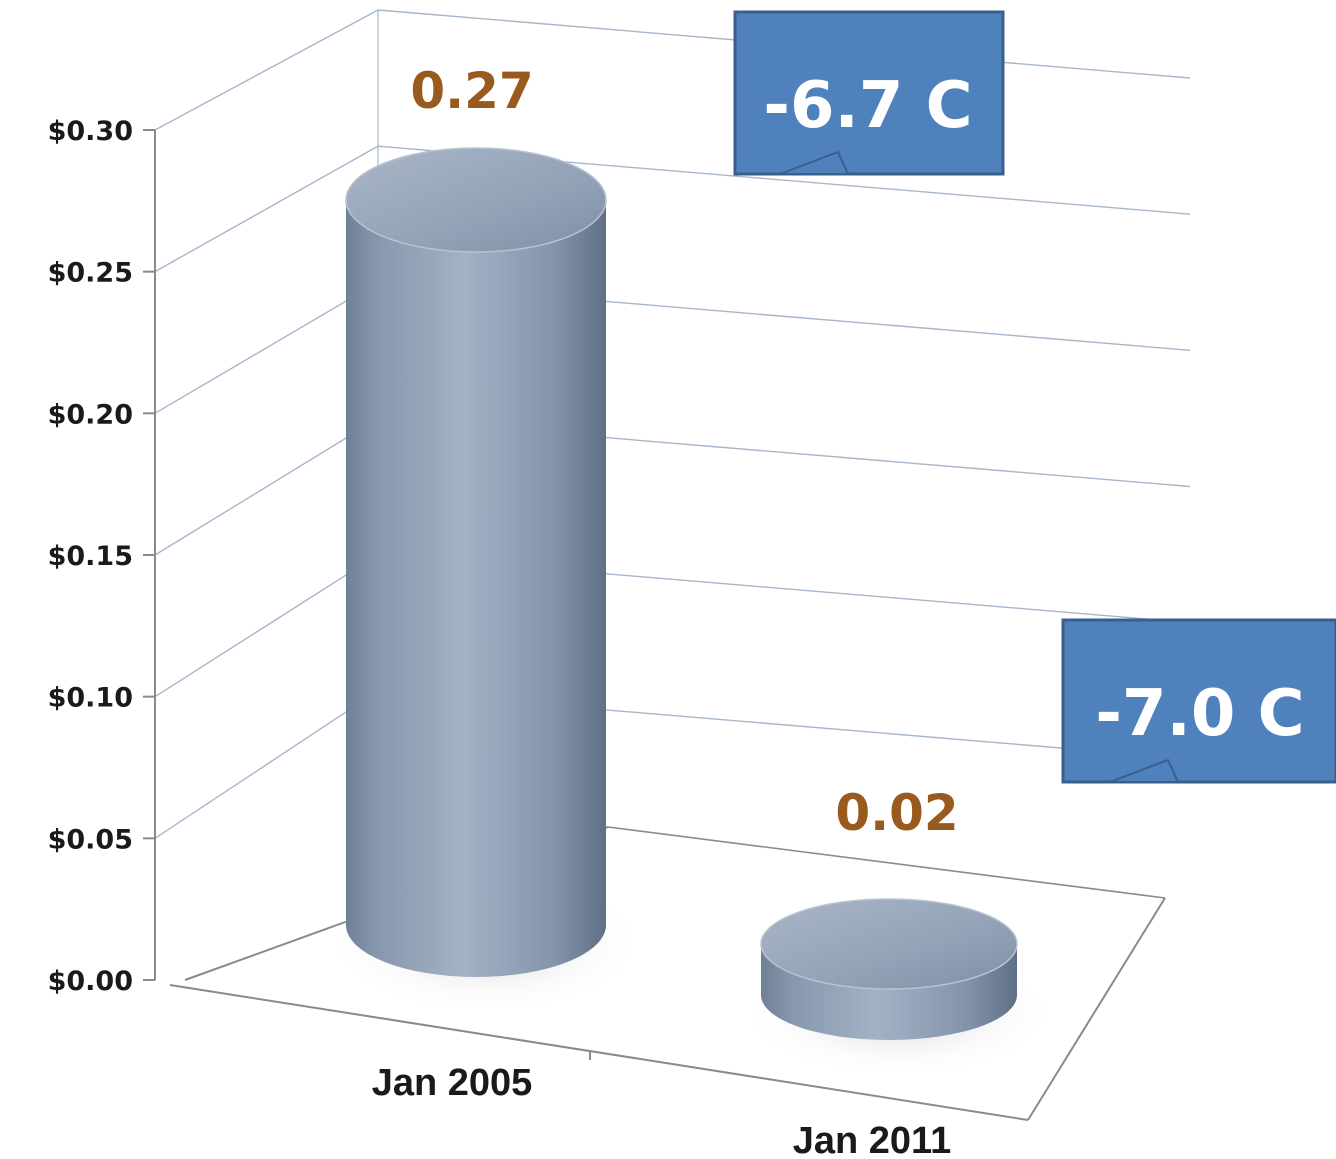 Image resolution: width=1336 pixels, height=1159 pixels. What do you see at coordinates (599, 1052) in the screenshot?
I see `x-axis-line` at bounding box center [599, 1052].